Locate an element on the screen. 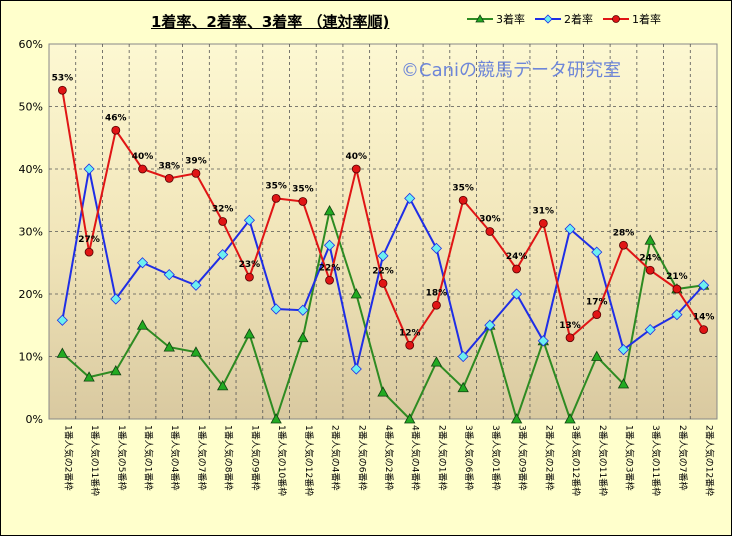 The height and width of the screenshot is (536, 732). legend-item-2chaku: 2着率 is located at coordinates (564, 19).